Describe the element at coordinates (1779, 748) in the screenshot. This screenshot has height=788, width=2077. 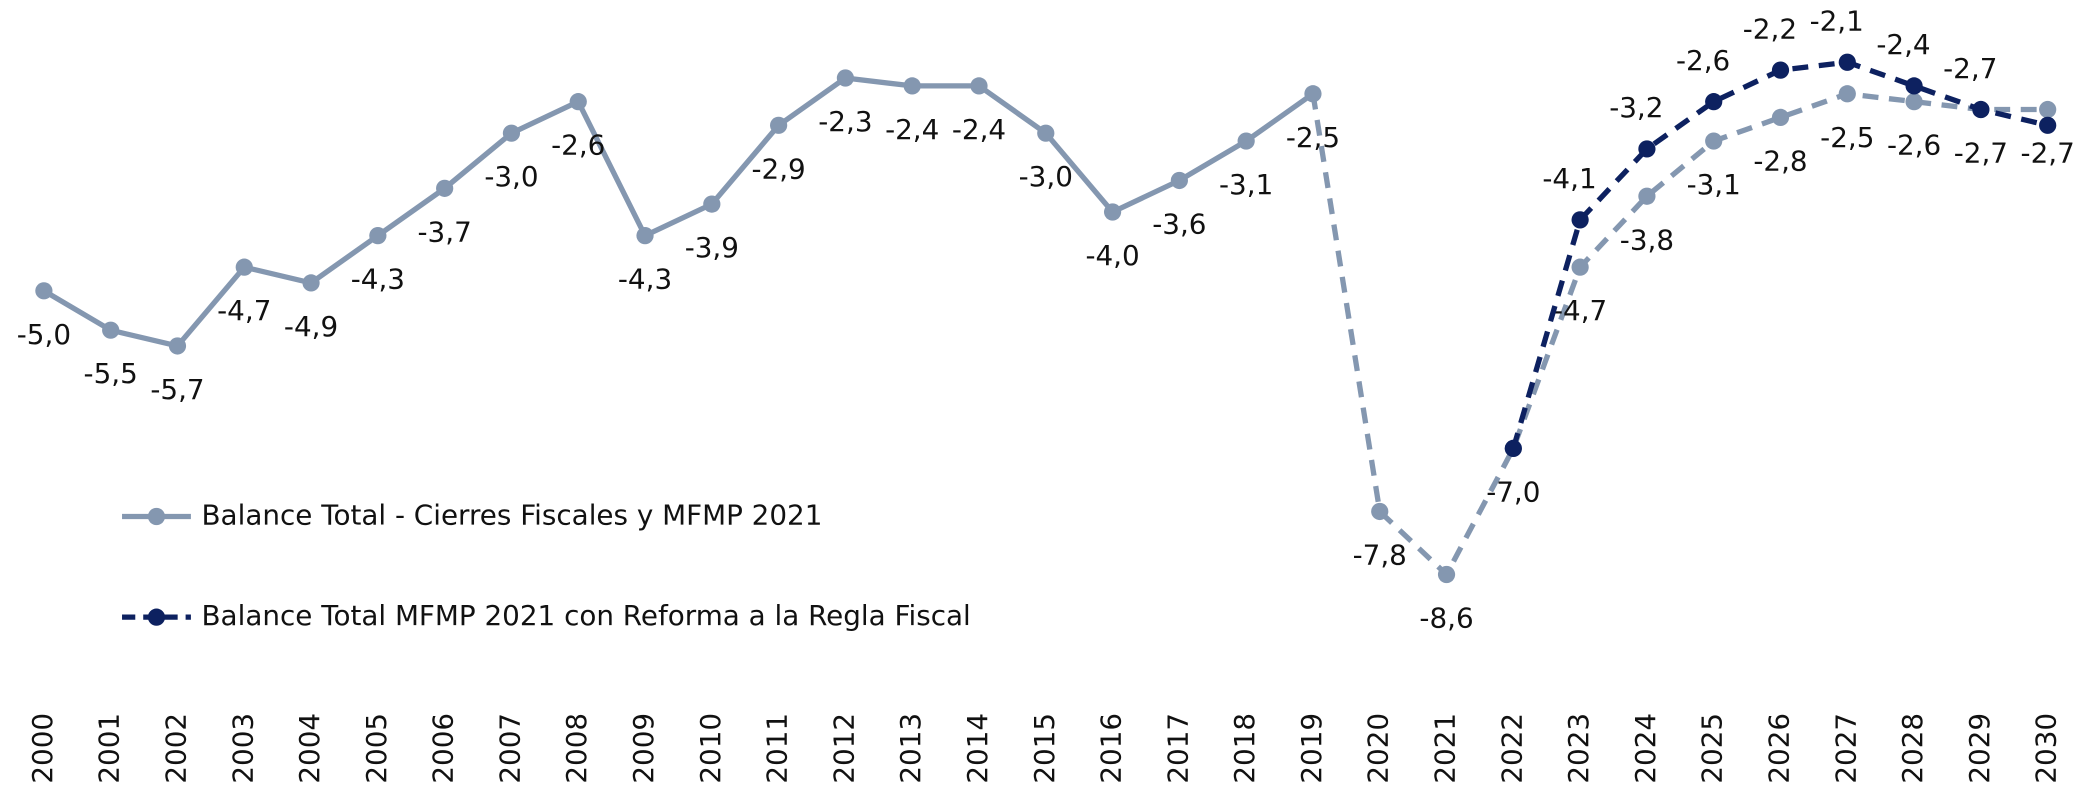
I see `x-tick-label: 2026` at that location.